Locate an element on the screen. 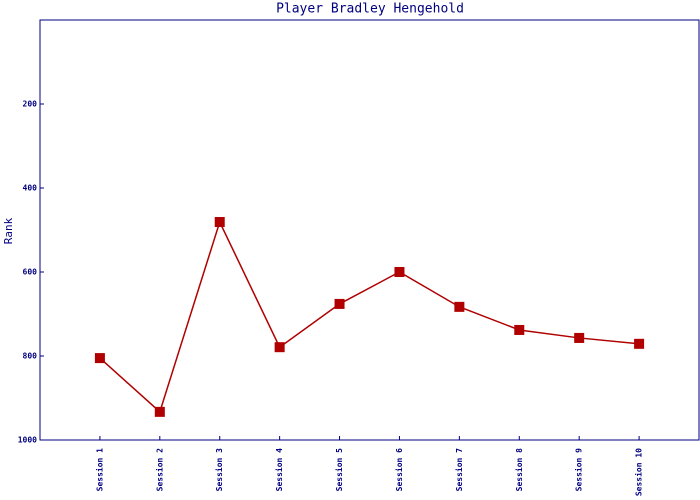 Image resolution: width=700 pixels, height=500 pixels. x-tick-label: Session 9 is located at coordinates (579, 470).